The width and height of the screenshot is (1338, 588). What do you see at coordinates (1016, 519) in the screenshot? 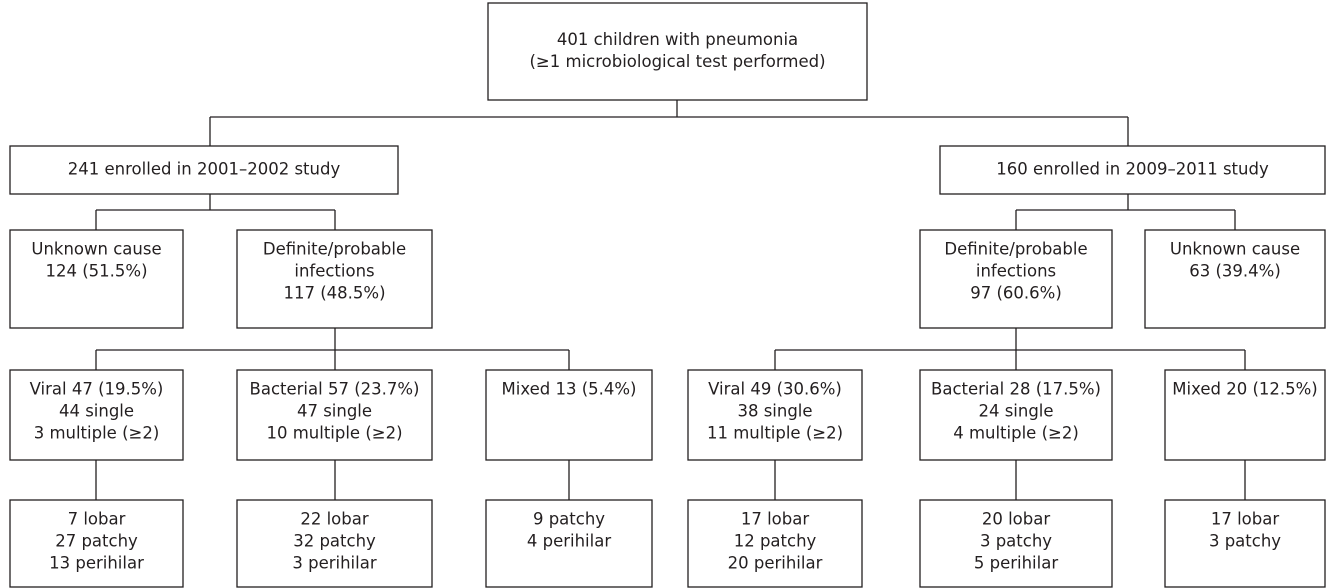
I see `node-label: 20 lobar` at bounding box center [1016, 519].